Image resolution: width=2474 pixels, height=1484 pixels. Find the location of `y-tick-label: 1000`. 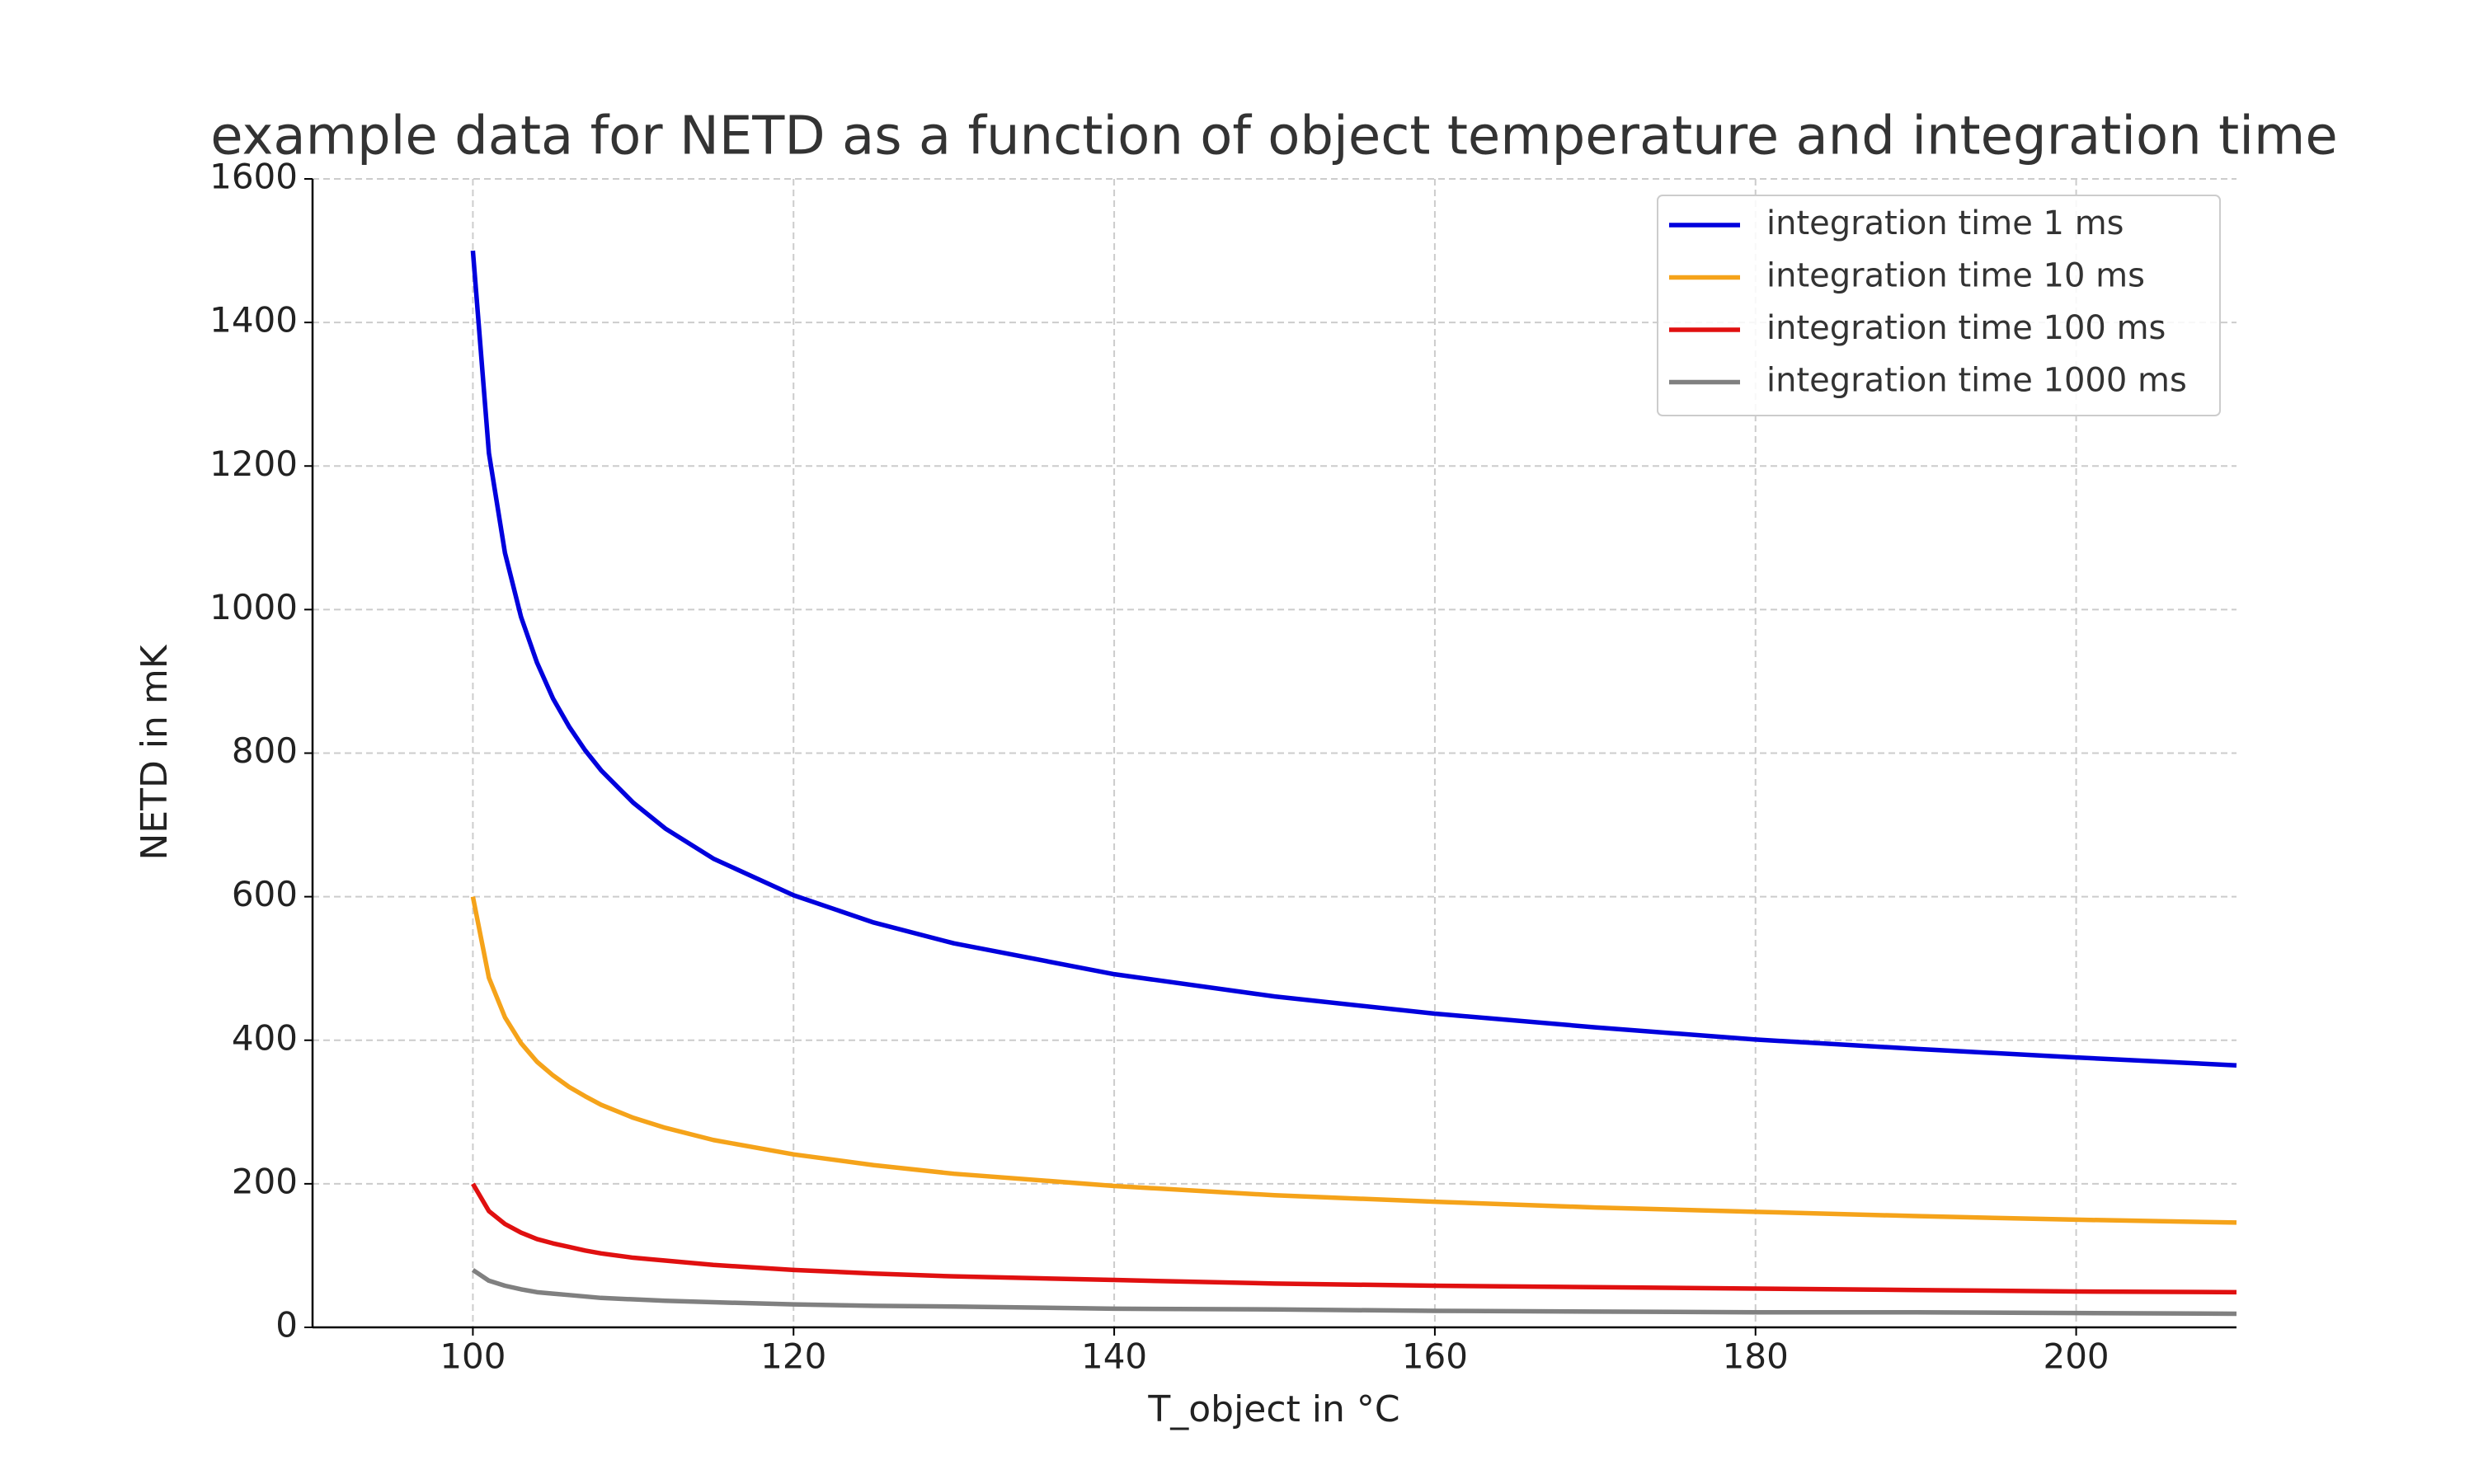

y-tick-label: 1000 is located at coordinates (253, 607).